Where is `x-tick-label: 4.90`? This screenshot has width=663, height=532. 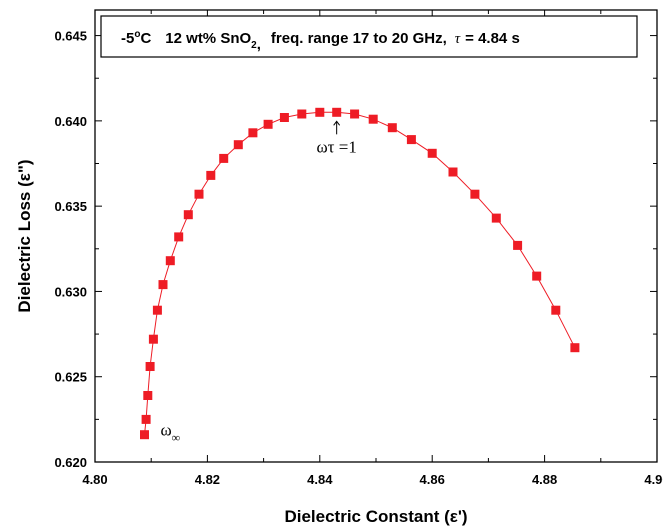
x-tick-label: 4.90 is located at coordinates (653, 479).